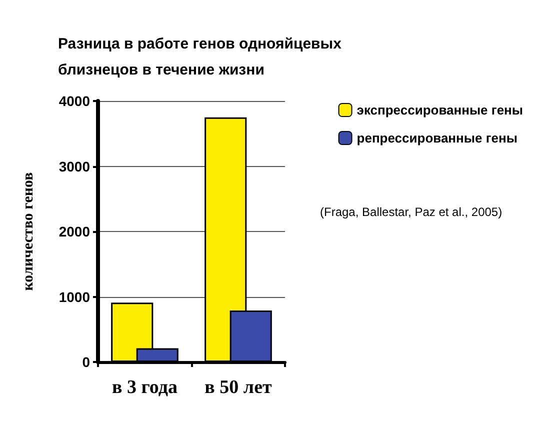 The image size is (546, 436). I want to click on y-tick-label: 1000, so click(74, 296).